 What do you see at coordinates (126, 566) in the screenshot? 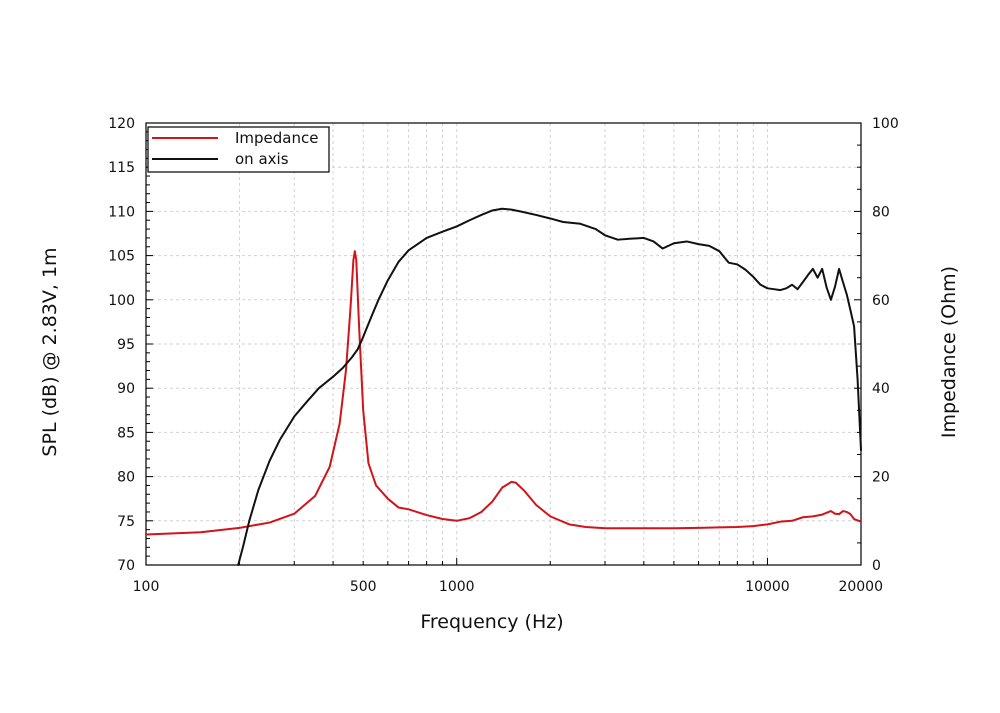
I see `y-tick-label: 70` at bounding box center [126, 566].